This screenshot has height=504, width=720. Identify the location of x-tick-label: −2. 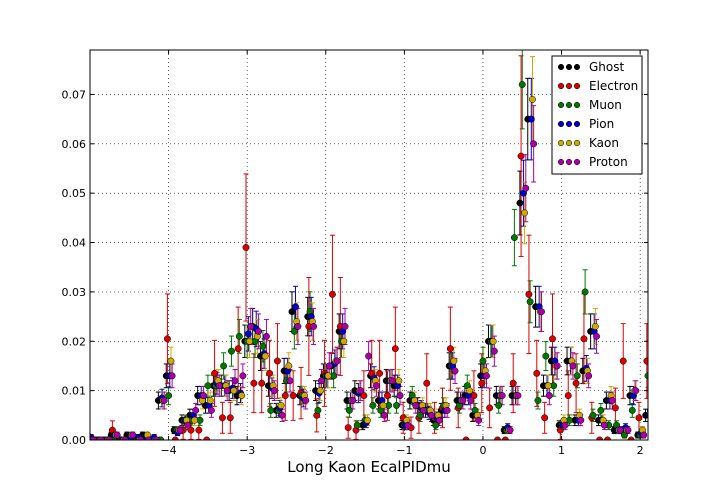
(326, 450).